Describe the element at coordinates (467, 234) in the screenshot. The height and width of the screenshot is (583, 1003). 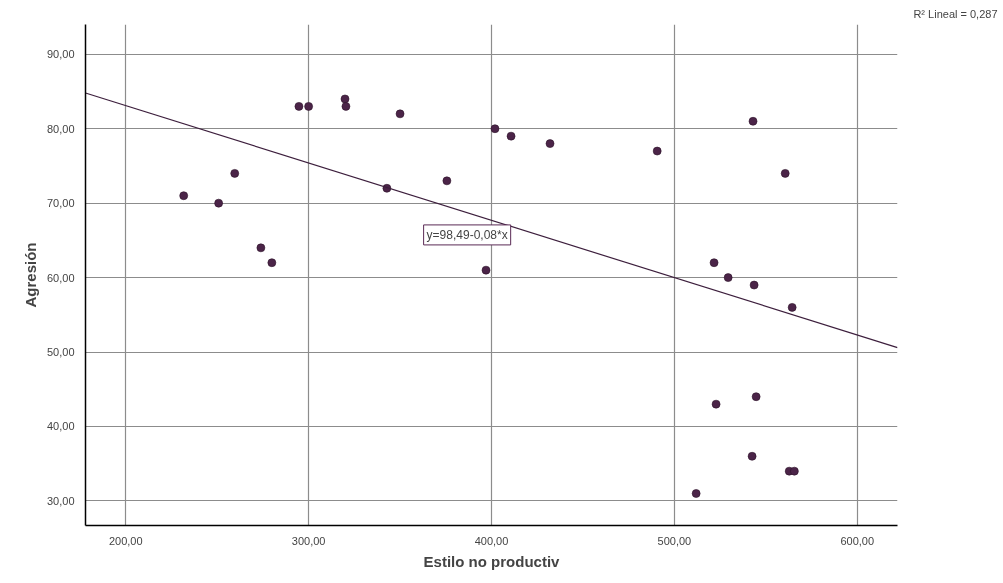
I see `annotation: y=98,49-0,08*x` at that location.